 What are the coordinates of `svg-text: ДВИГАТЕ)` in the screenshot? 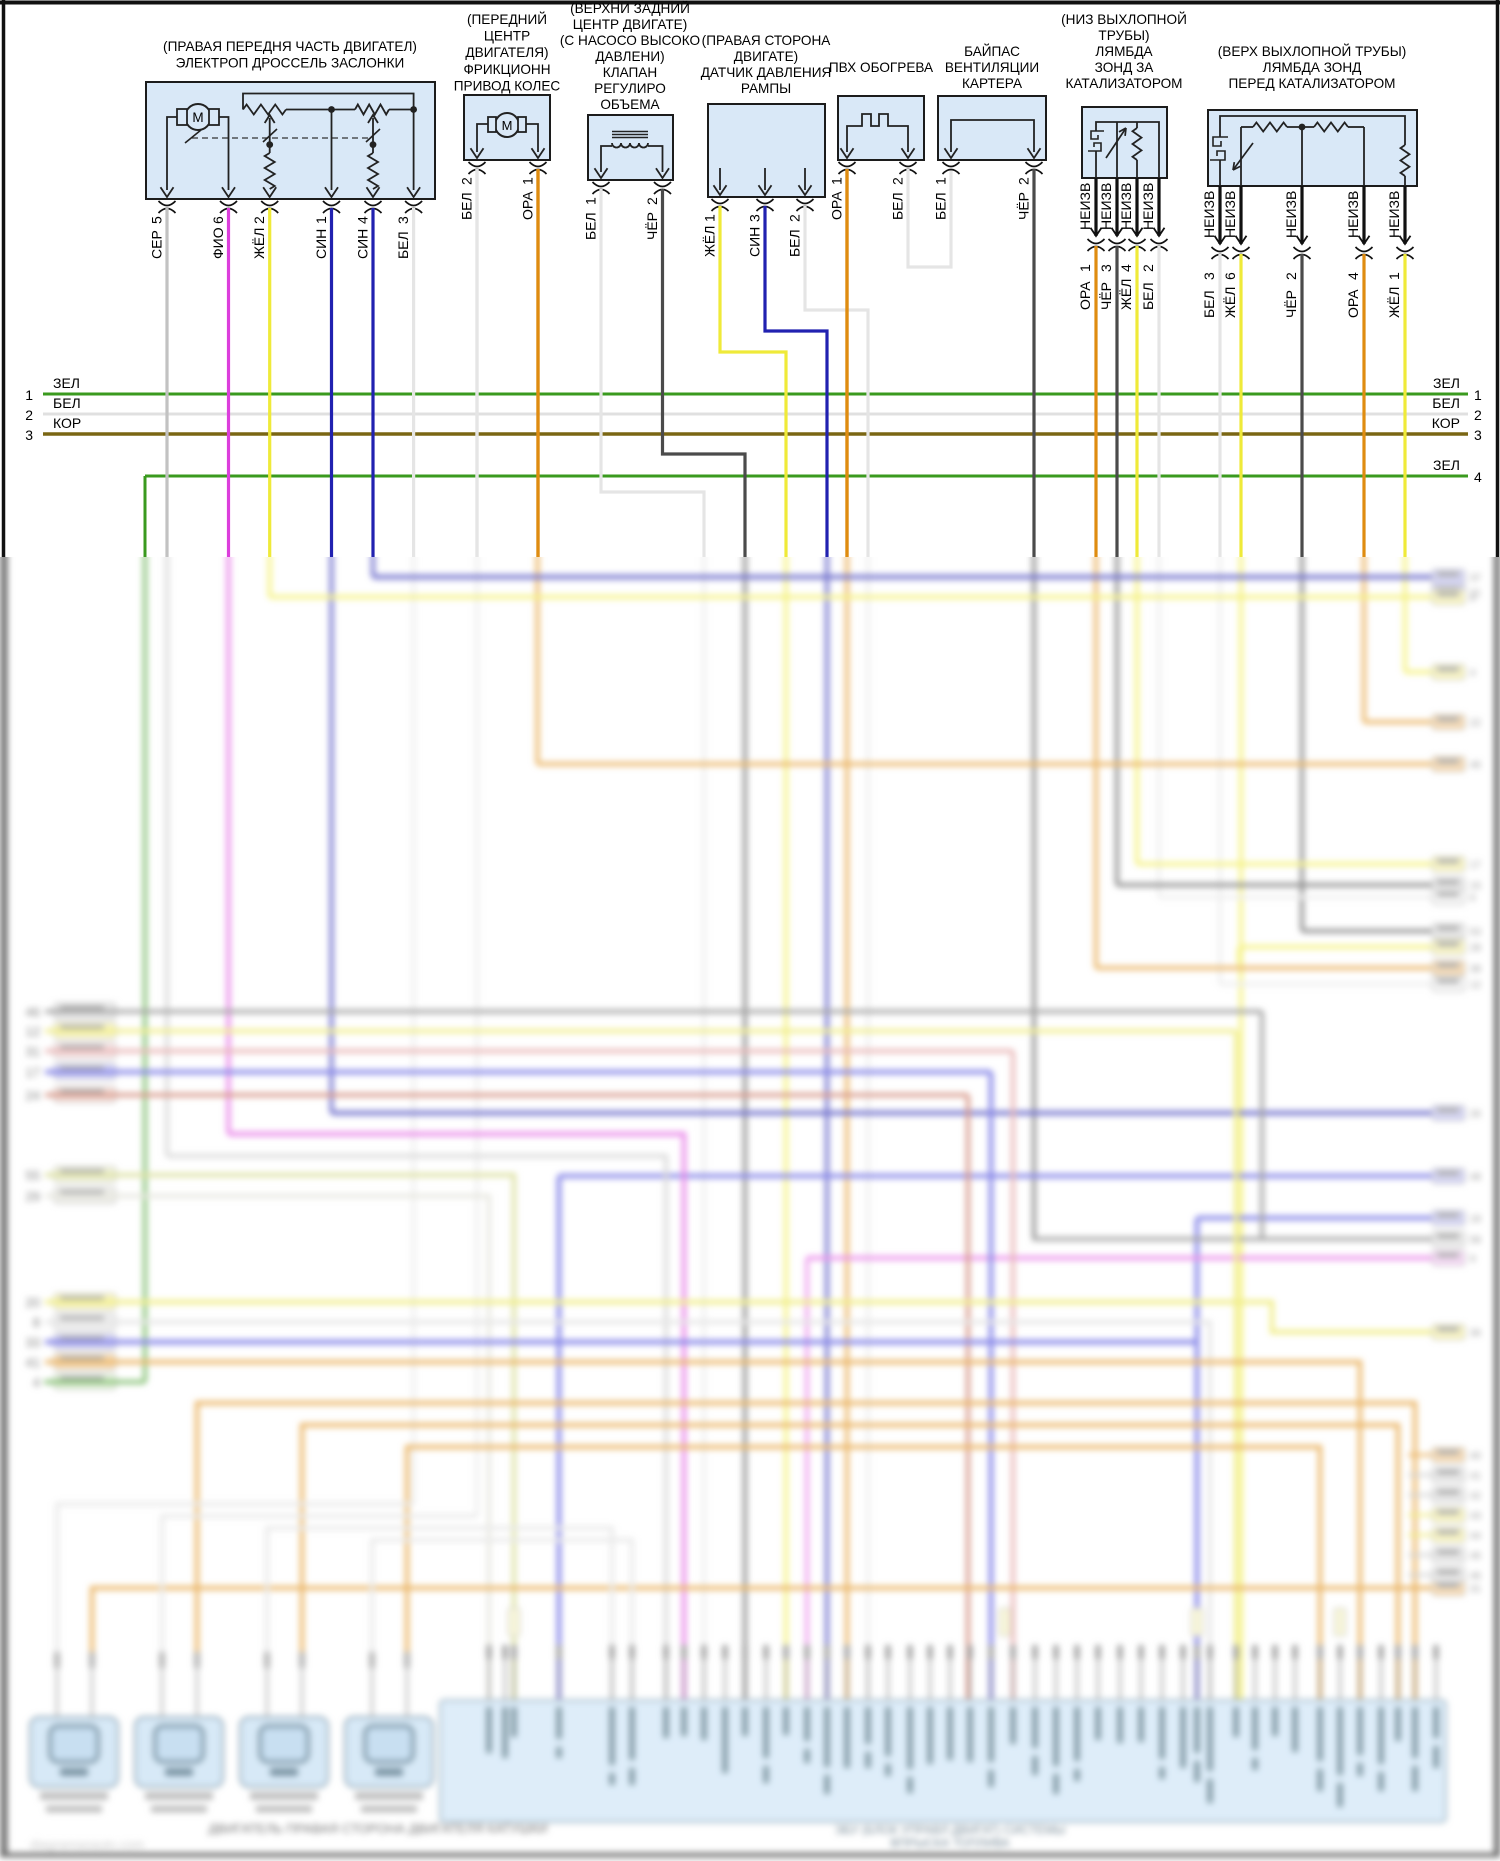 It's located at (766, 56).